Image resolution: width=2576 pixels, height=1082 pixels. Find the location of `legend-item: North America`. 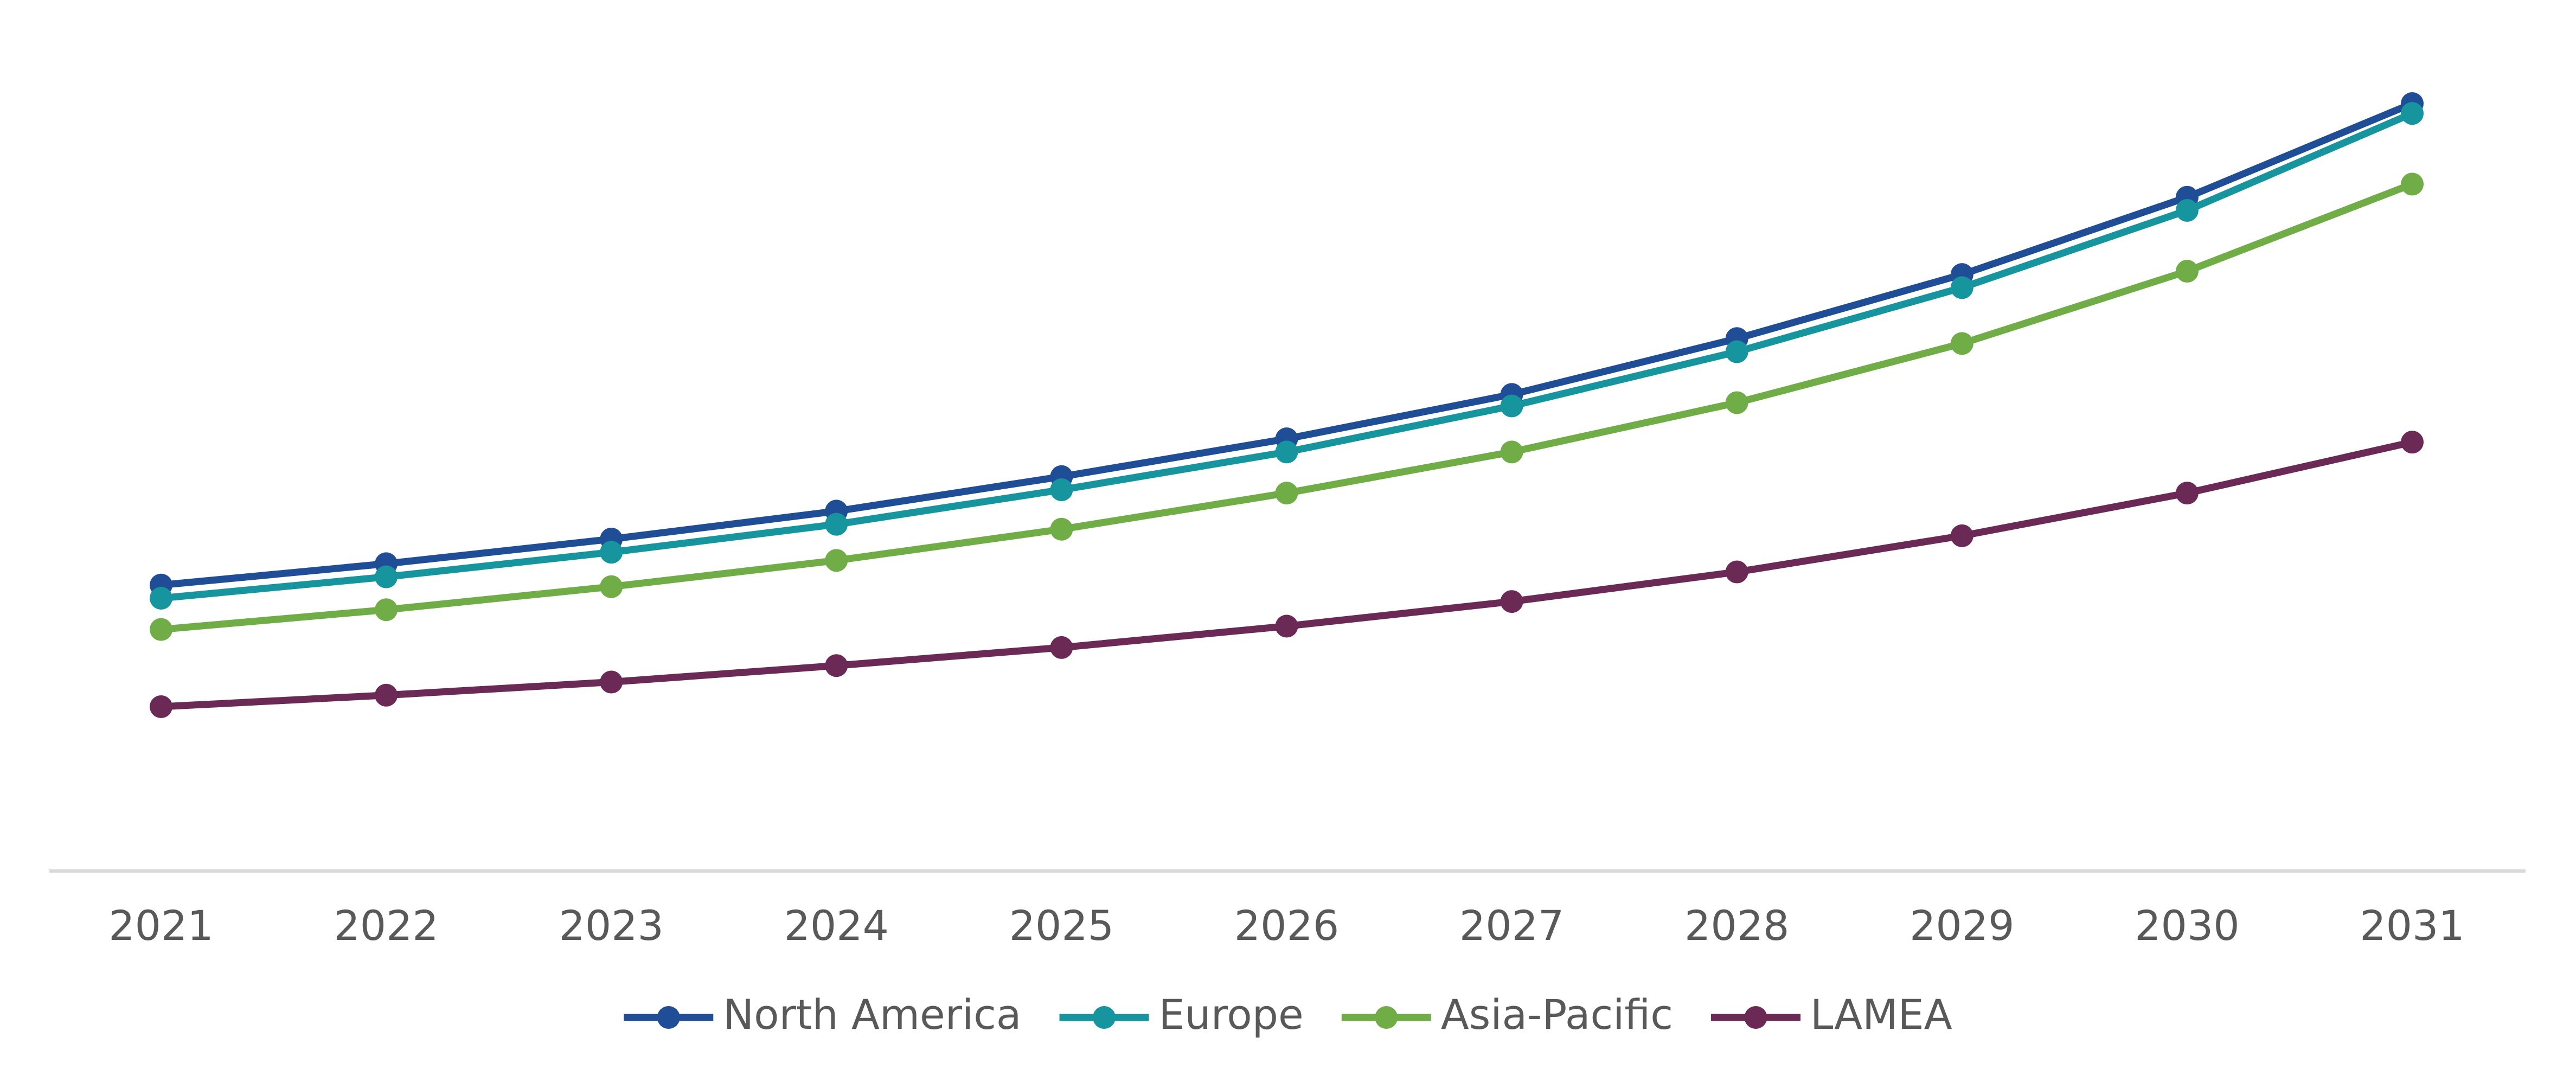

legend-item: North America is located at coordinates (823, 1014).